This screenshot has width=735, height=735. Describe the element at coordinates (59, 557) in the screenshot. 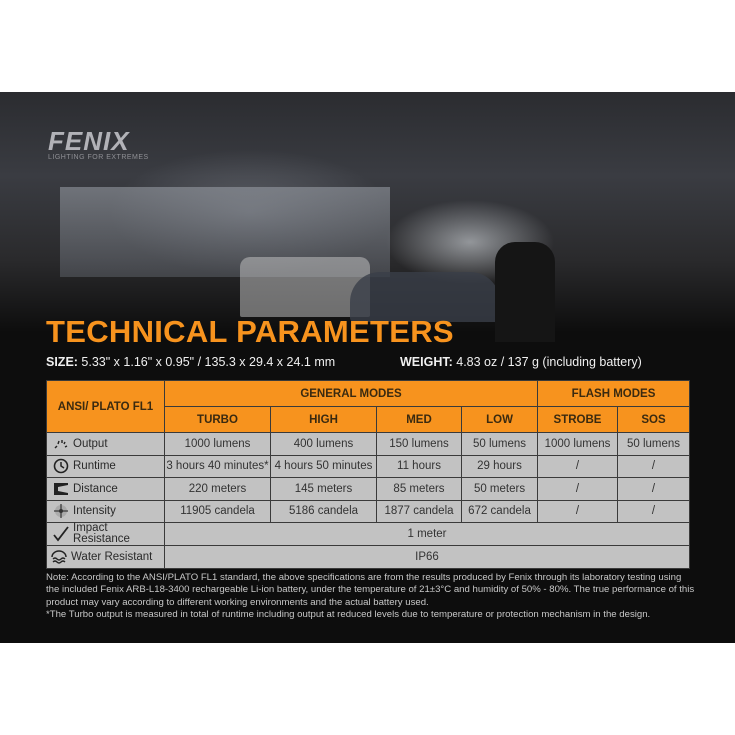

I see `water-wave-icon` at that location.